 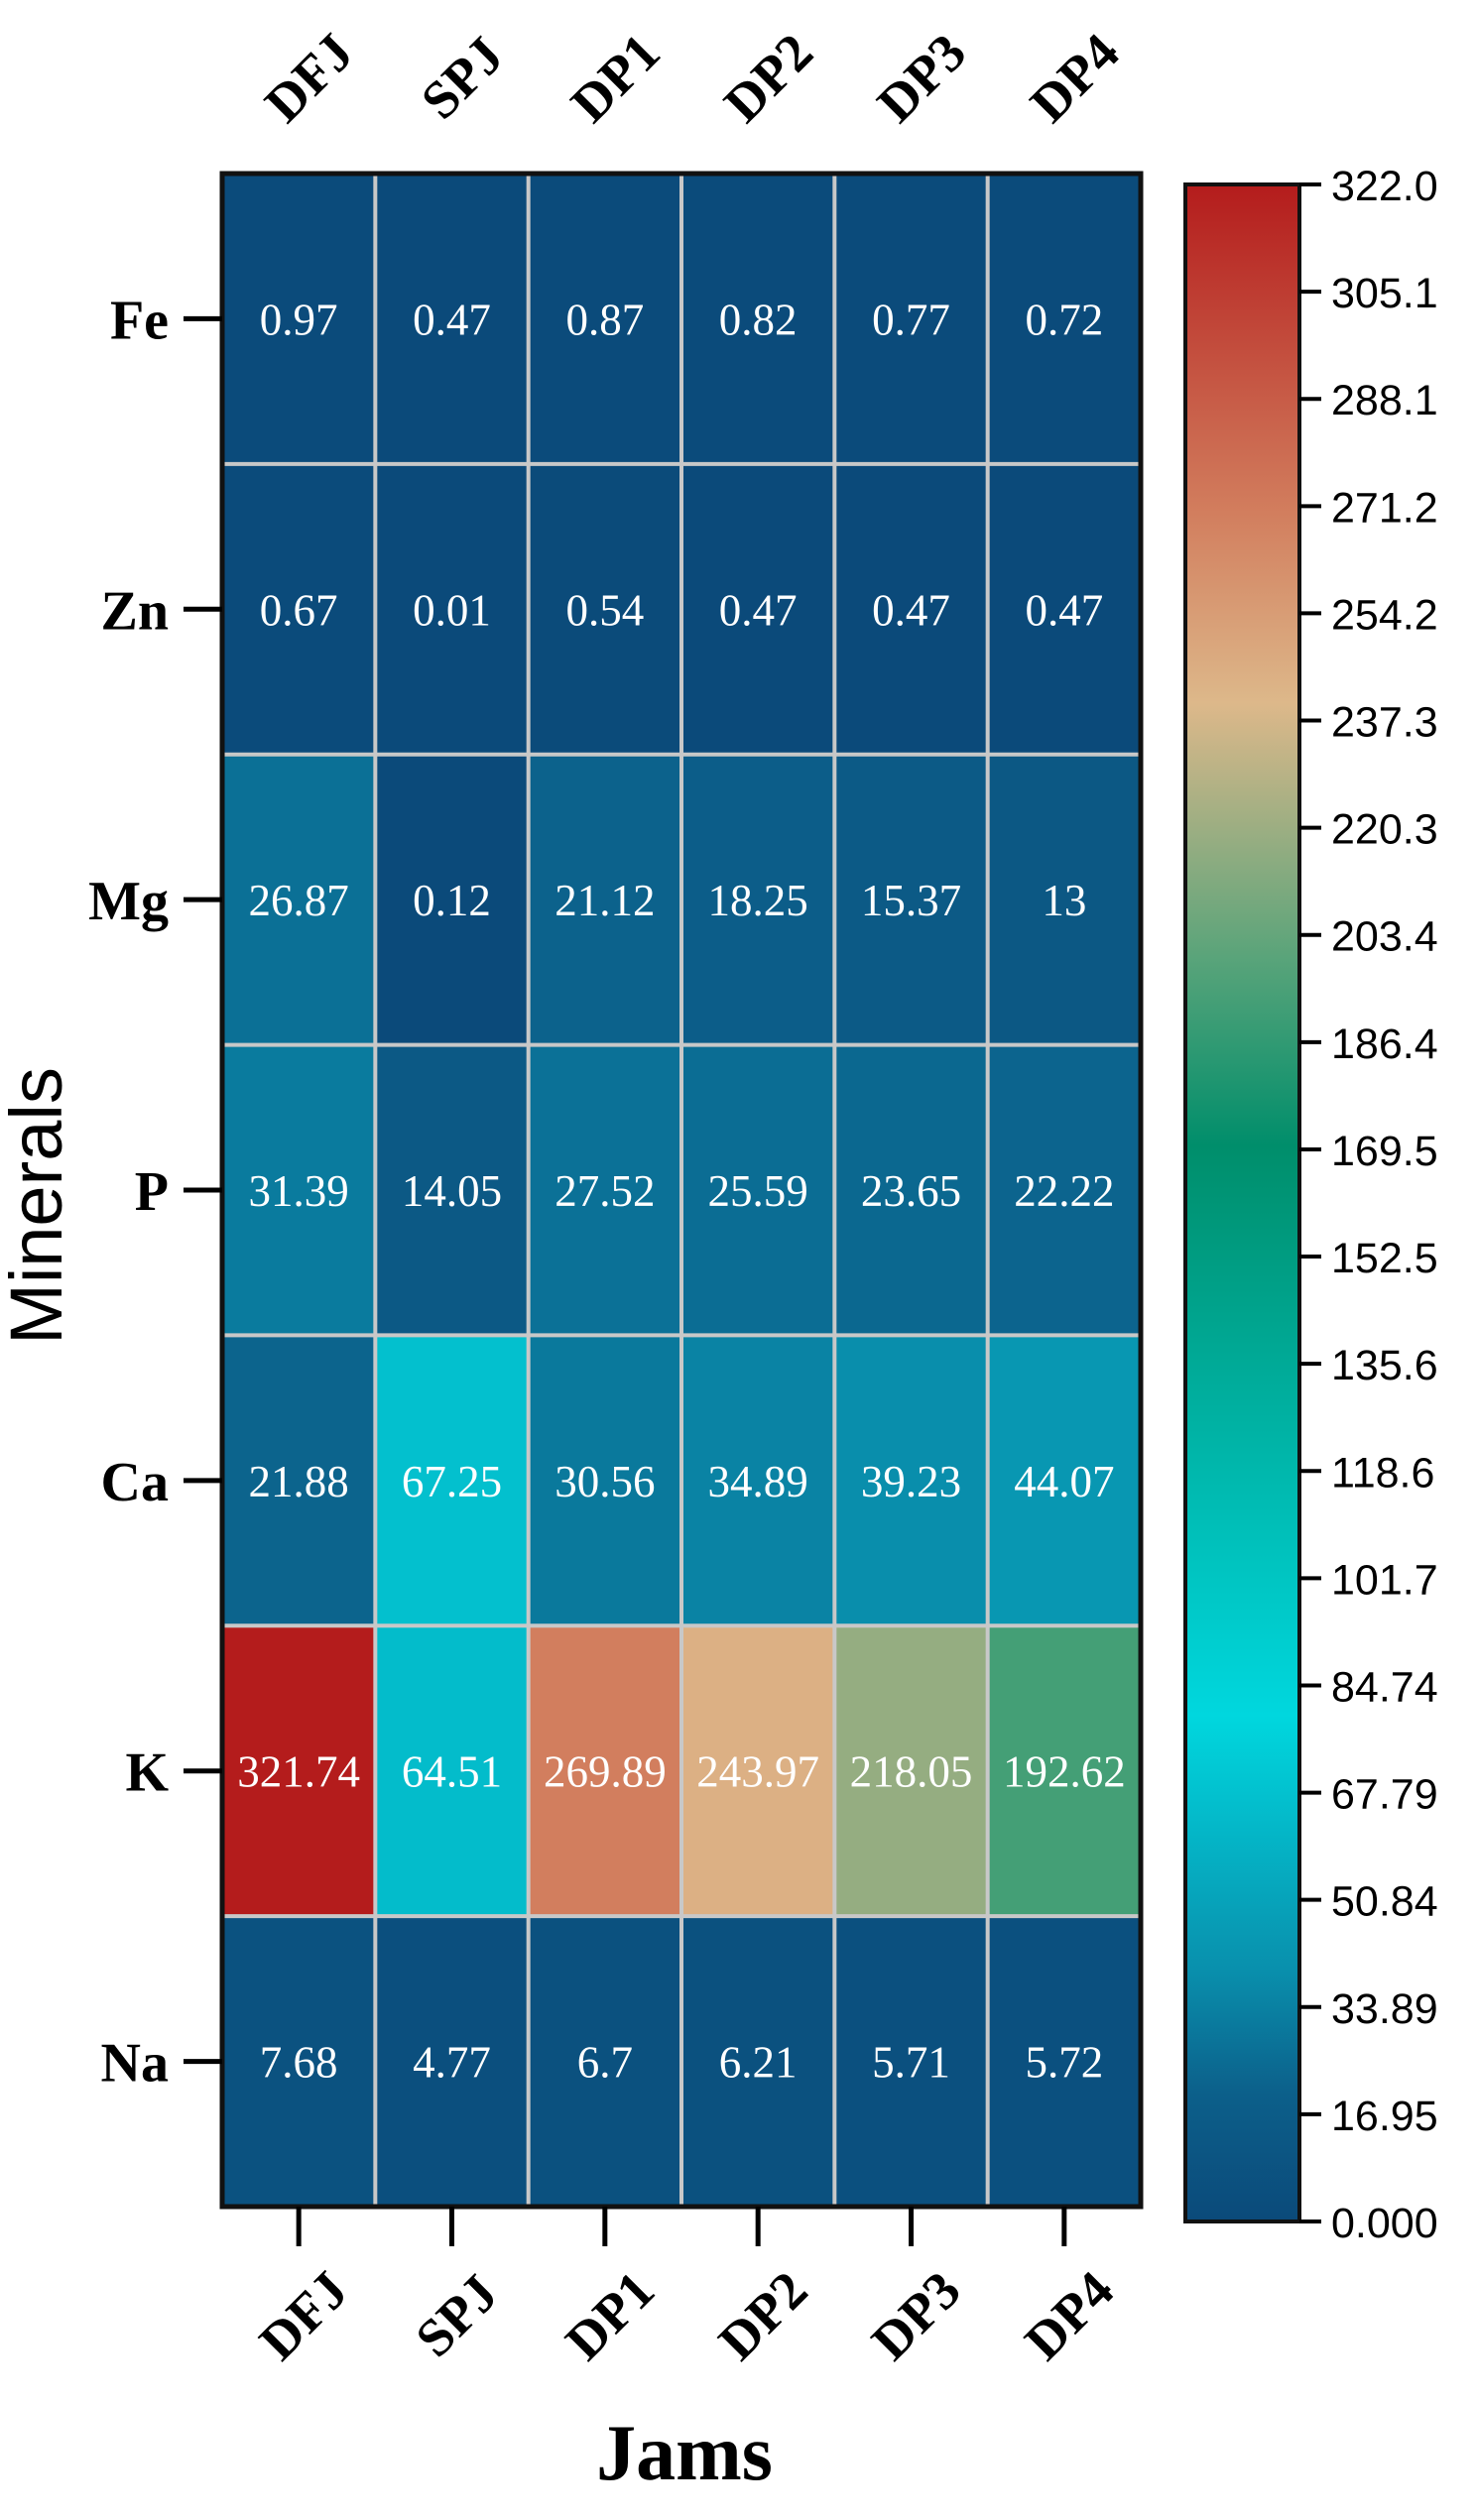 I want to click on cell-P-DP4, so click(x=1064, y=1190).